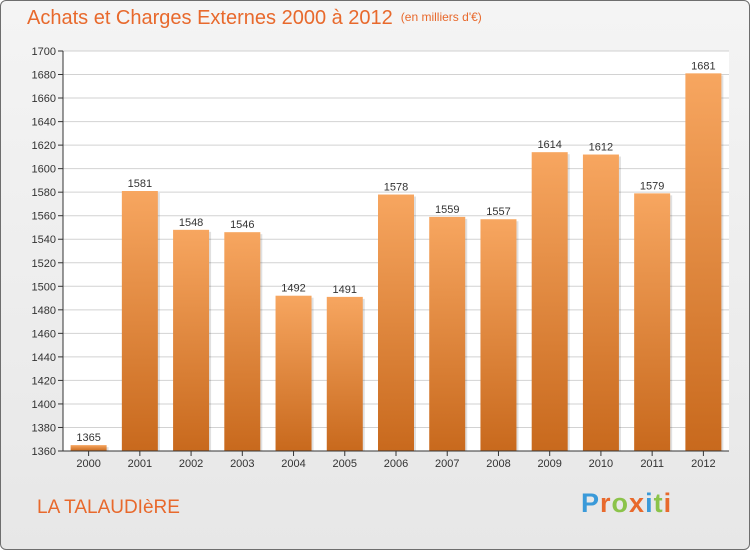 The width and height of the screenshot is (750, 550). Describe the element at coordinates (703, 464) in the screenshot. I see `x-tick-label: 2012` at that location.